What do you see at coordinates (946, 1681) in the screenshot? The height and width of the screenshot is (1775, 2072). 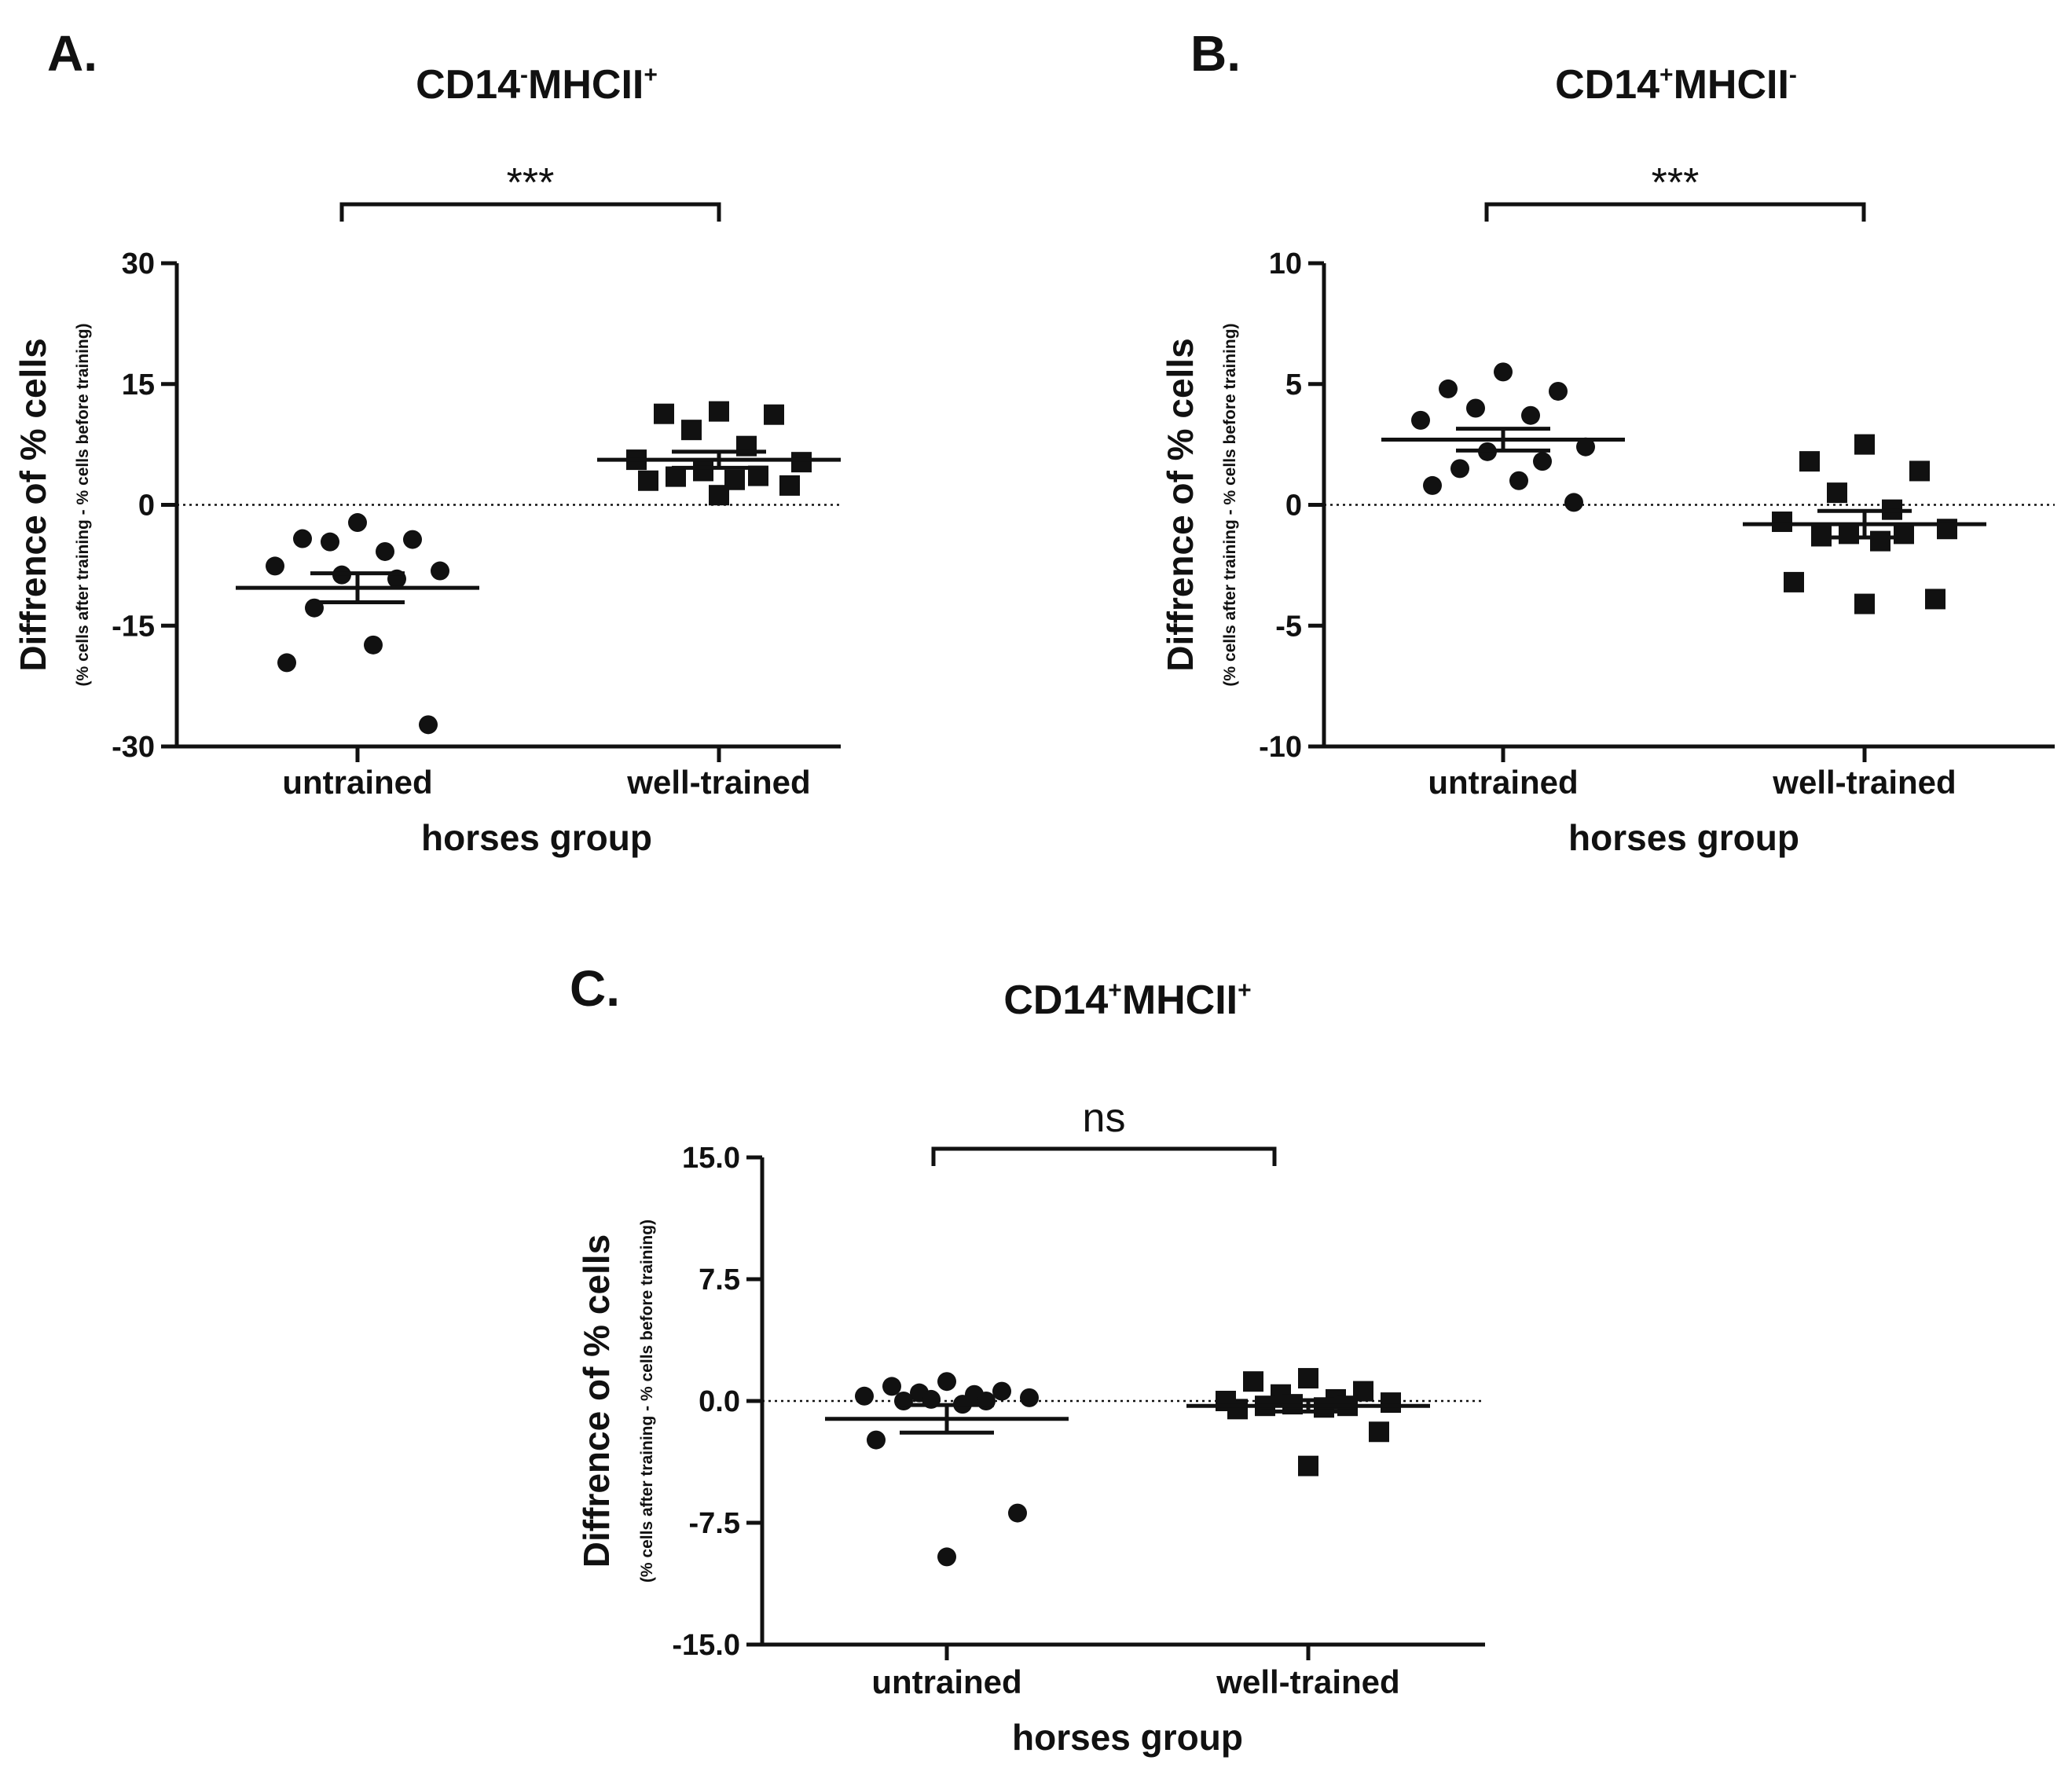 I see `panel-c-xtick-label: untrained` at bounding box center [946, 1681].